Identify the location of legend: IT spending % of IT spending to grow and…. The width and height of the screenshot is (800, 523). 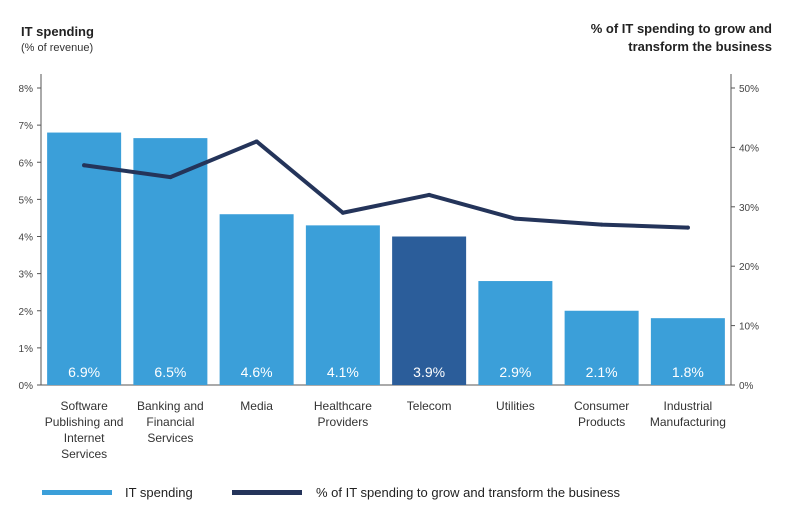
(331, 492).